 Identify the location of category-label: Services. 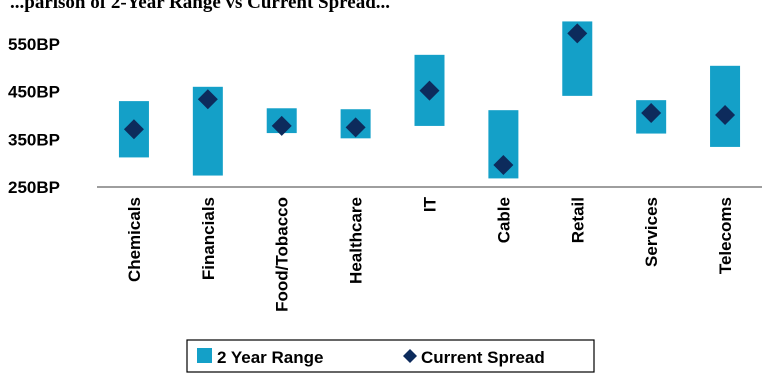
(651, 232).